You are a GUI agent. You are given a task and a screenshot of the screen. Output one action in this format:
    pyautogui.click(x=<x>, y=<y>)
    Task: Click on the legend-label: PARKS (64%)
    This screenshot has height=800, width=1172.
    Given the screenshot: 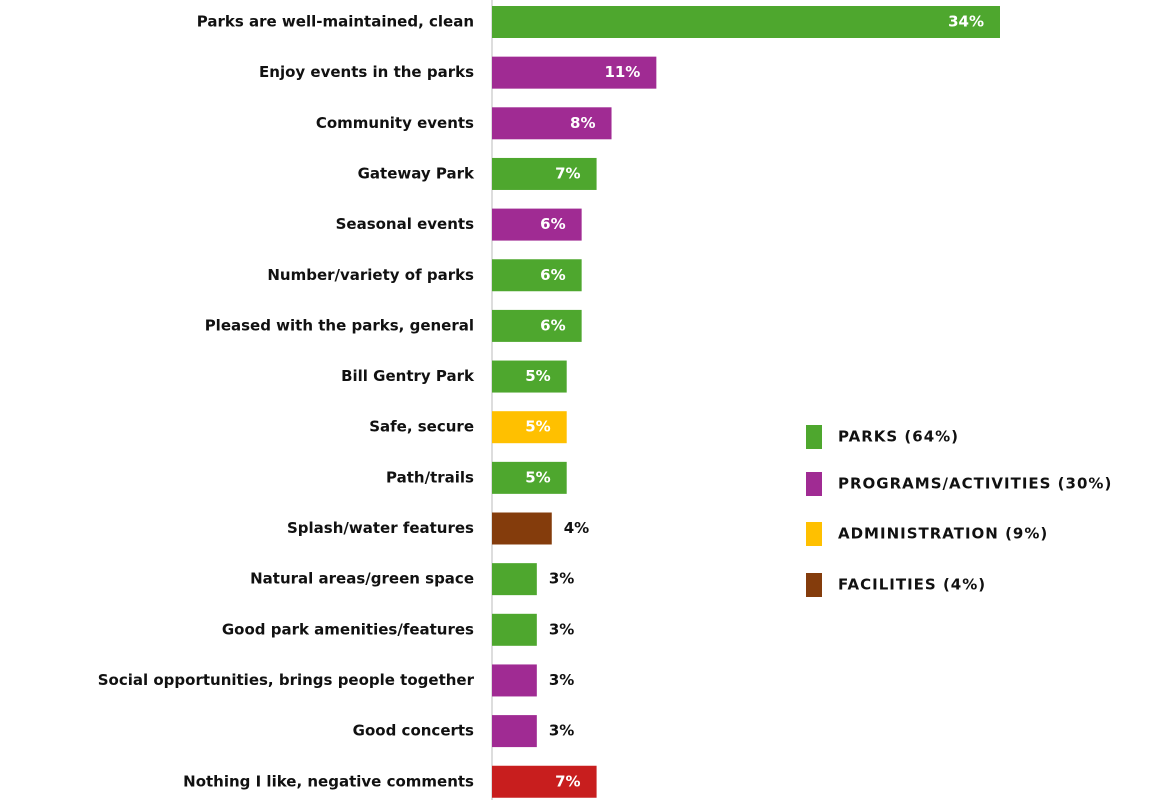 What is the action you would take?
    pyautogui.click(x=898, y=437)
    